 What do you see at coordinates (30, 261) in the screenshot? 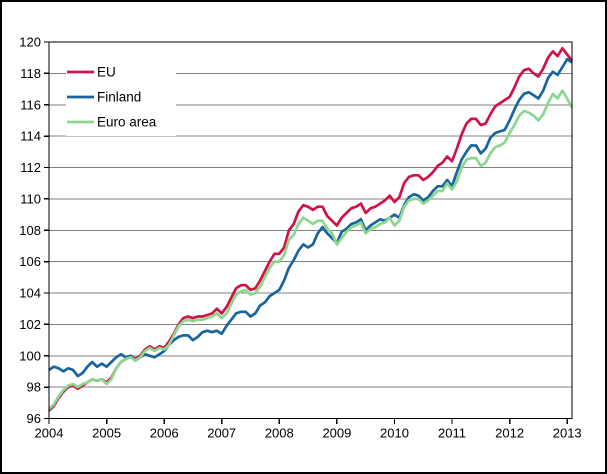
I see `y-axis-label: 106` at bounding box center [30, 261].